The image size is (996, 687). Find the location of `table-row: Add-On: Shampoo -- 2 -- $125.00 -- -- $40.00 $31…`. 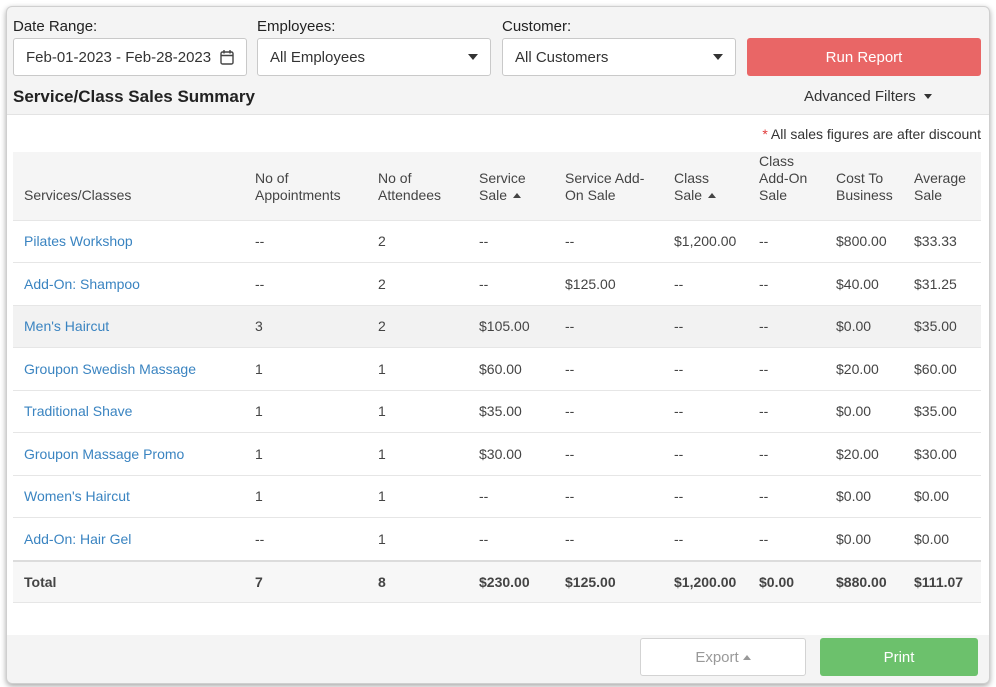

table-row: Add-On: Shampoo -- 2 -- $125.00 -- -- $40.00 $31… is located at coordinates (497, 283).